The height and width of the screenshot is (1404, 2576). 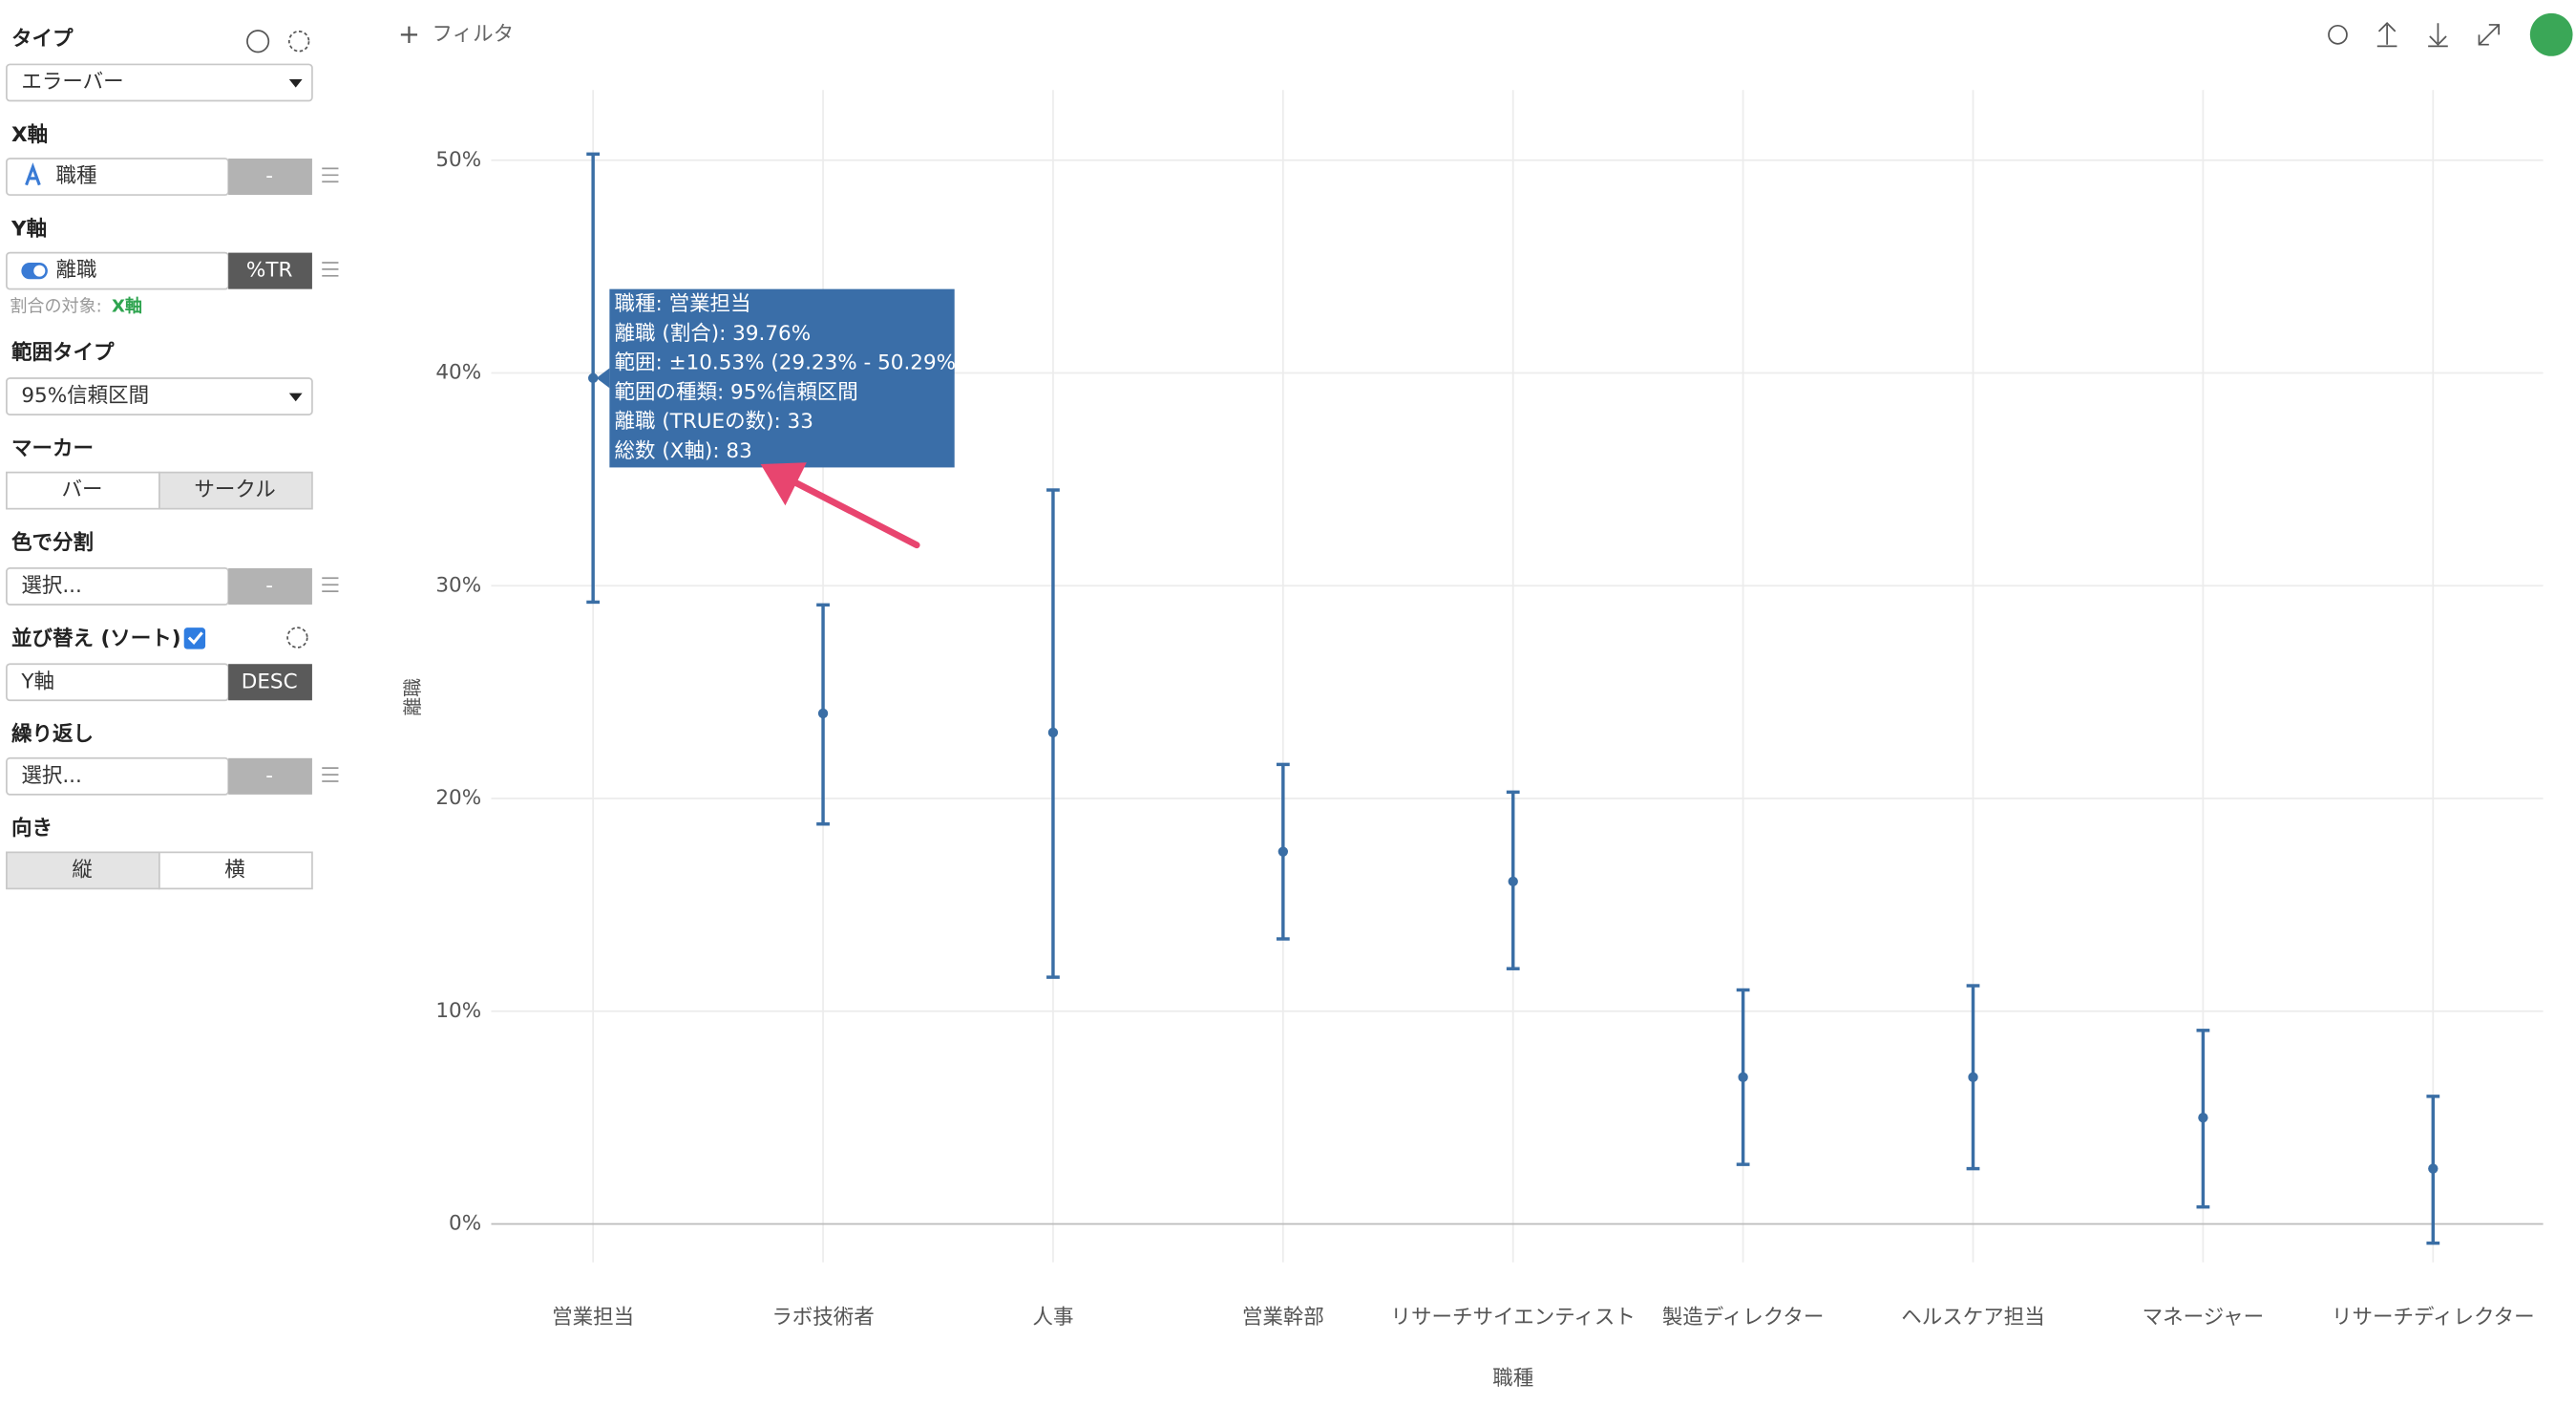 I want to click on type-dropdown: エラーバー, so click(x=159, y=83).